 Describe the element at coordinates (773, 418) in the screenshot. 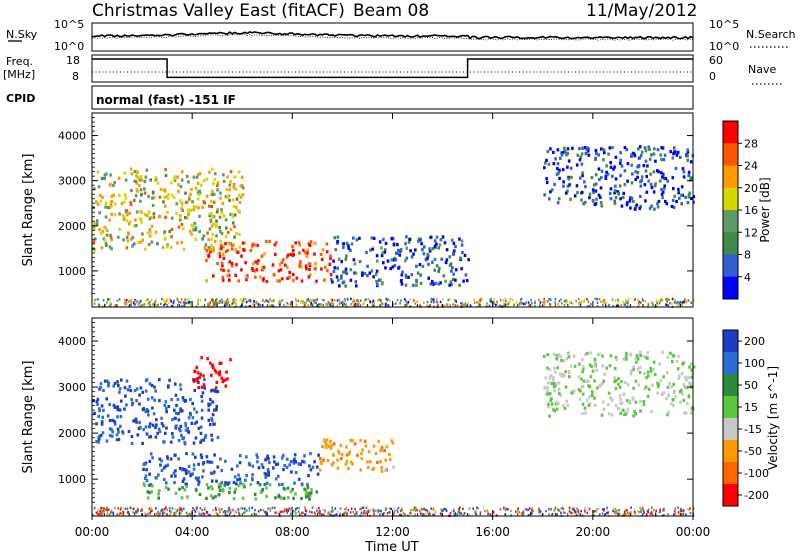

I see `velocity-colorbar-label: Velocity [m s^-1]` at that location.